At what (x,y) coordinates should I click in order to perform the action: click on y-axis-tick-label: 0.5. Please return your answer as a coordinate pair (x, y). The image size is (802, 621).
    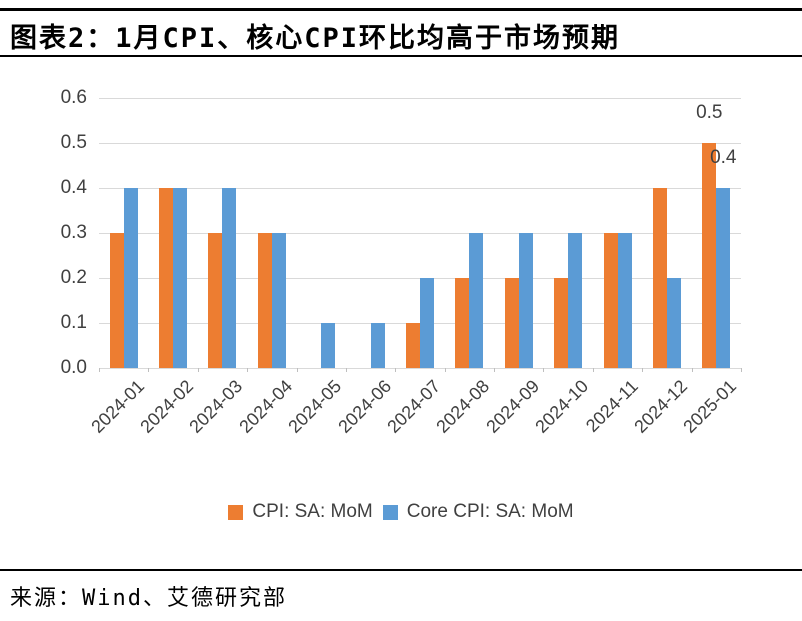
    Looking at the image, I should click on (73, 142).